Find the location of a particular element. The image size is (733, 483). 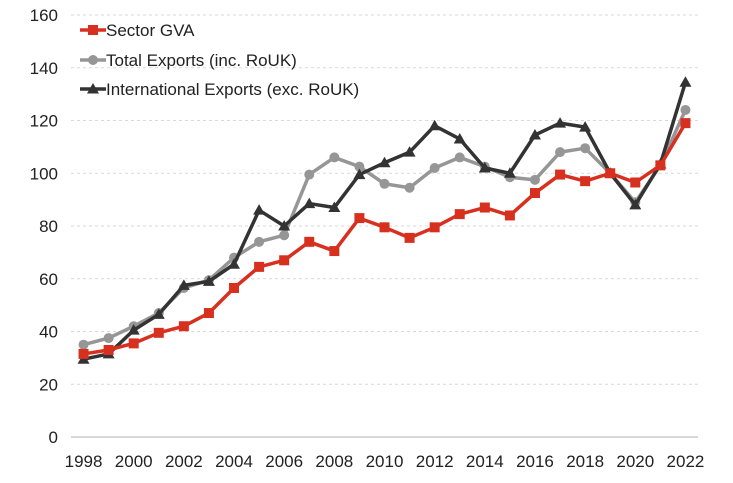

y-tick-label: 80 is located at coordinates (48, 226).